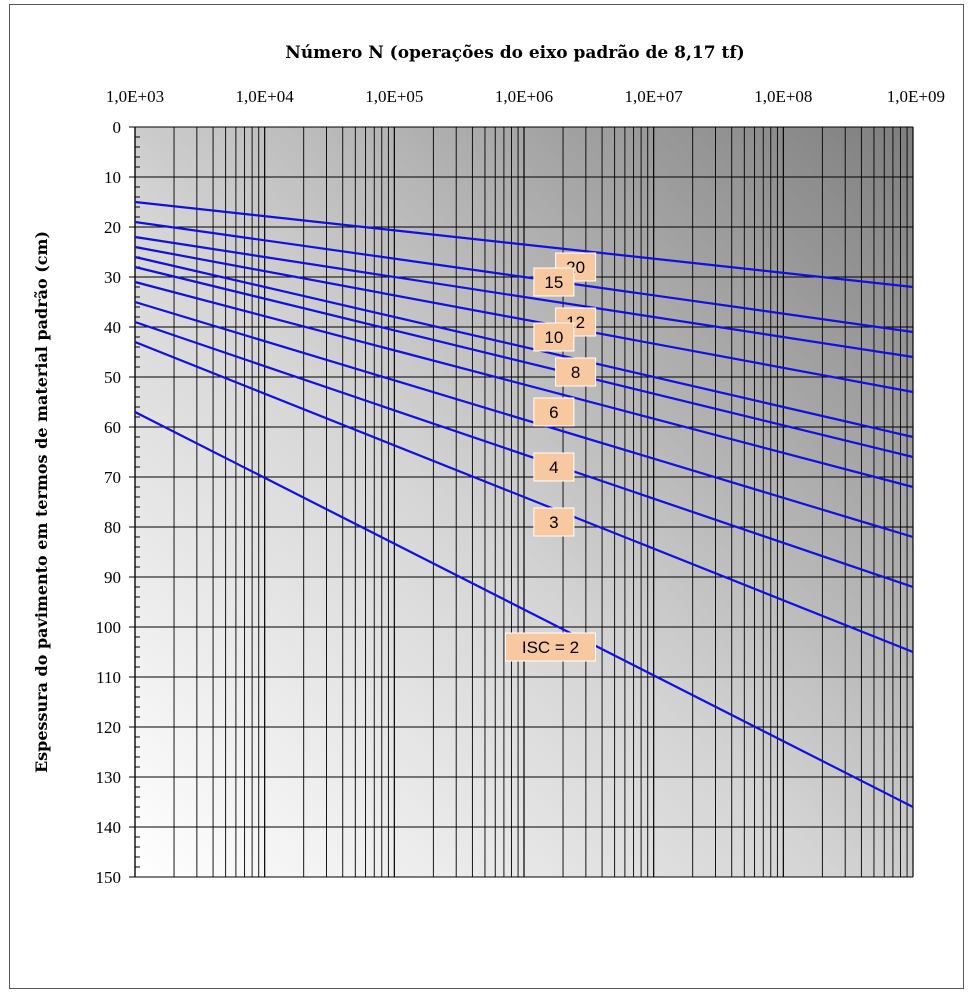 The height and width of the screenshot is (995, 969). What do you see at coordinates (109, 827) in the screenshot?
I see `y-tick-label: 140` at bounding box center [109, 827].